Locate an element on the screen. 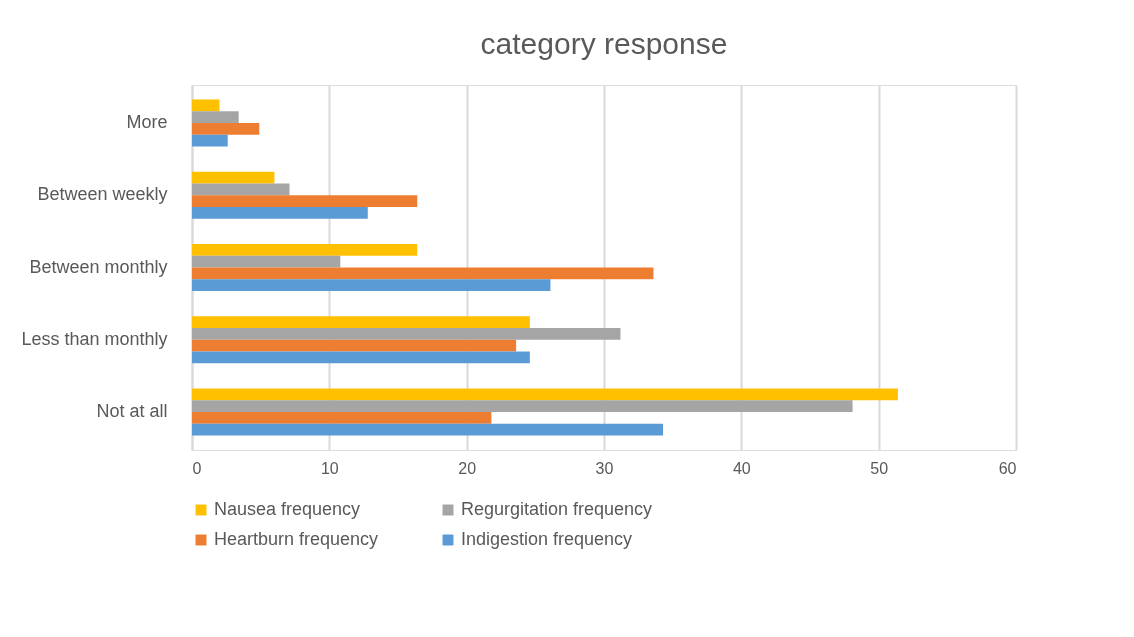  x-tick-label: 20 is located at coordinates (467, 468).